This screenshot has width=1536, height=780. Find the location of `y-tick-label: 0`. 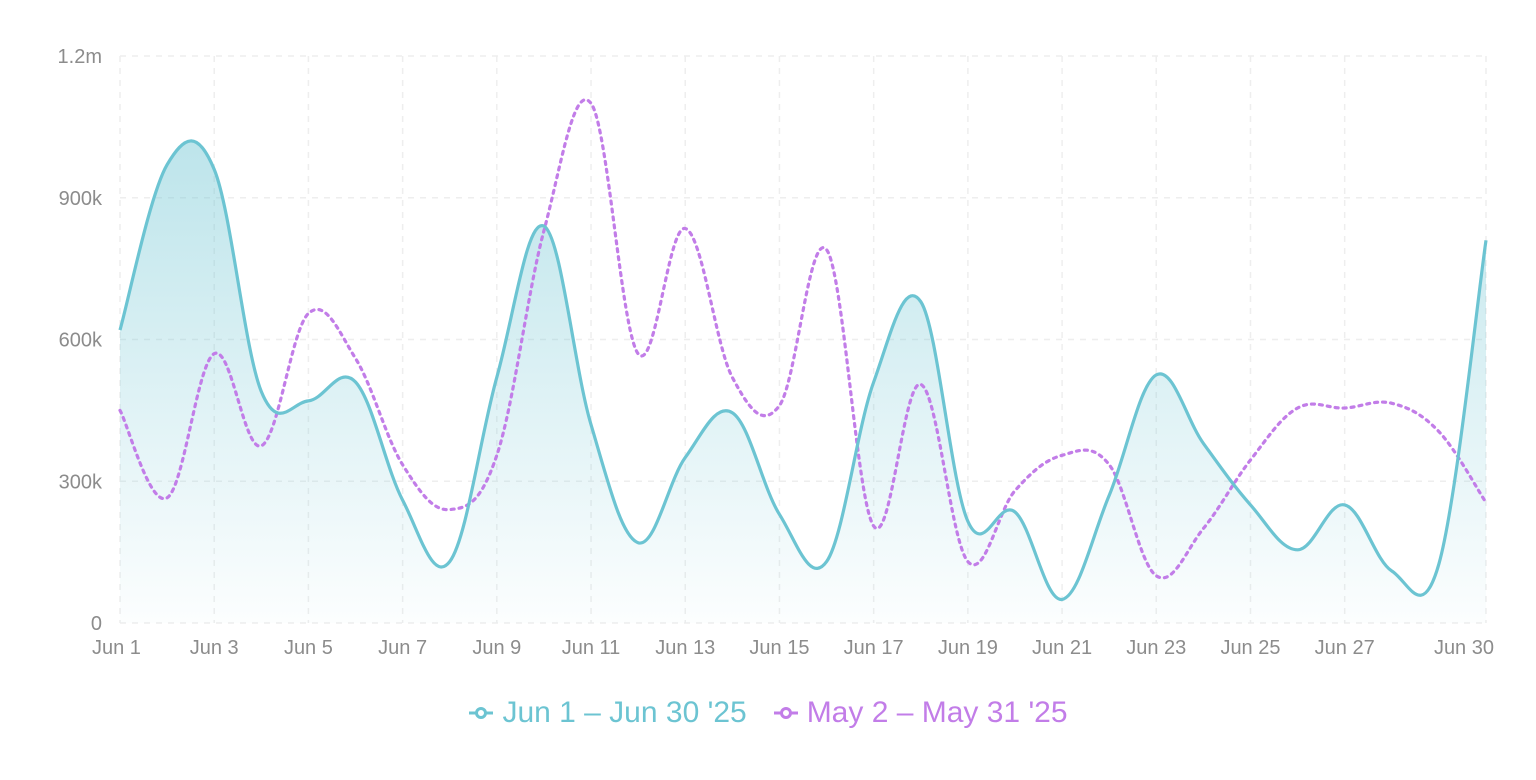

y-tick-label: 0 is located at coordinates (96, 624).